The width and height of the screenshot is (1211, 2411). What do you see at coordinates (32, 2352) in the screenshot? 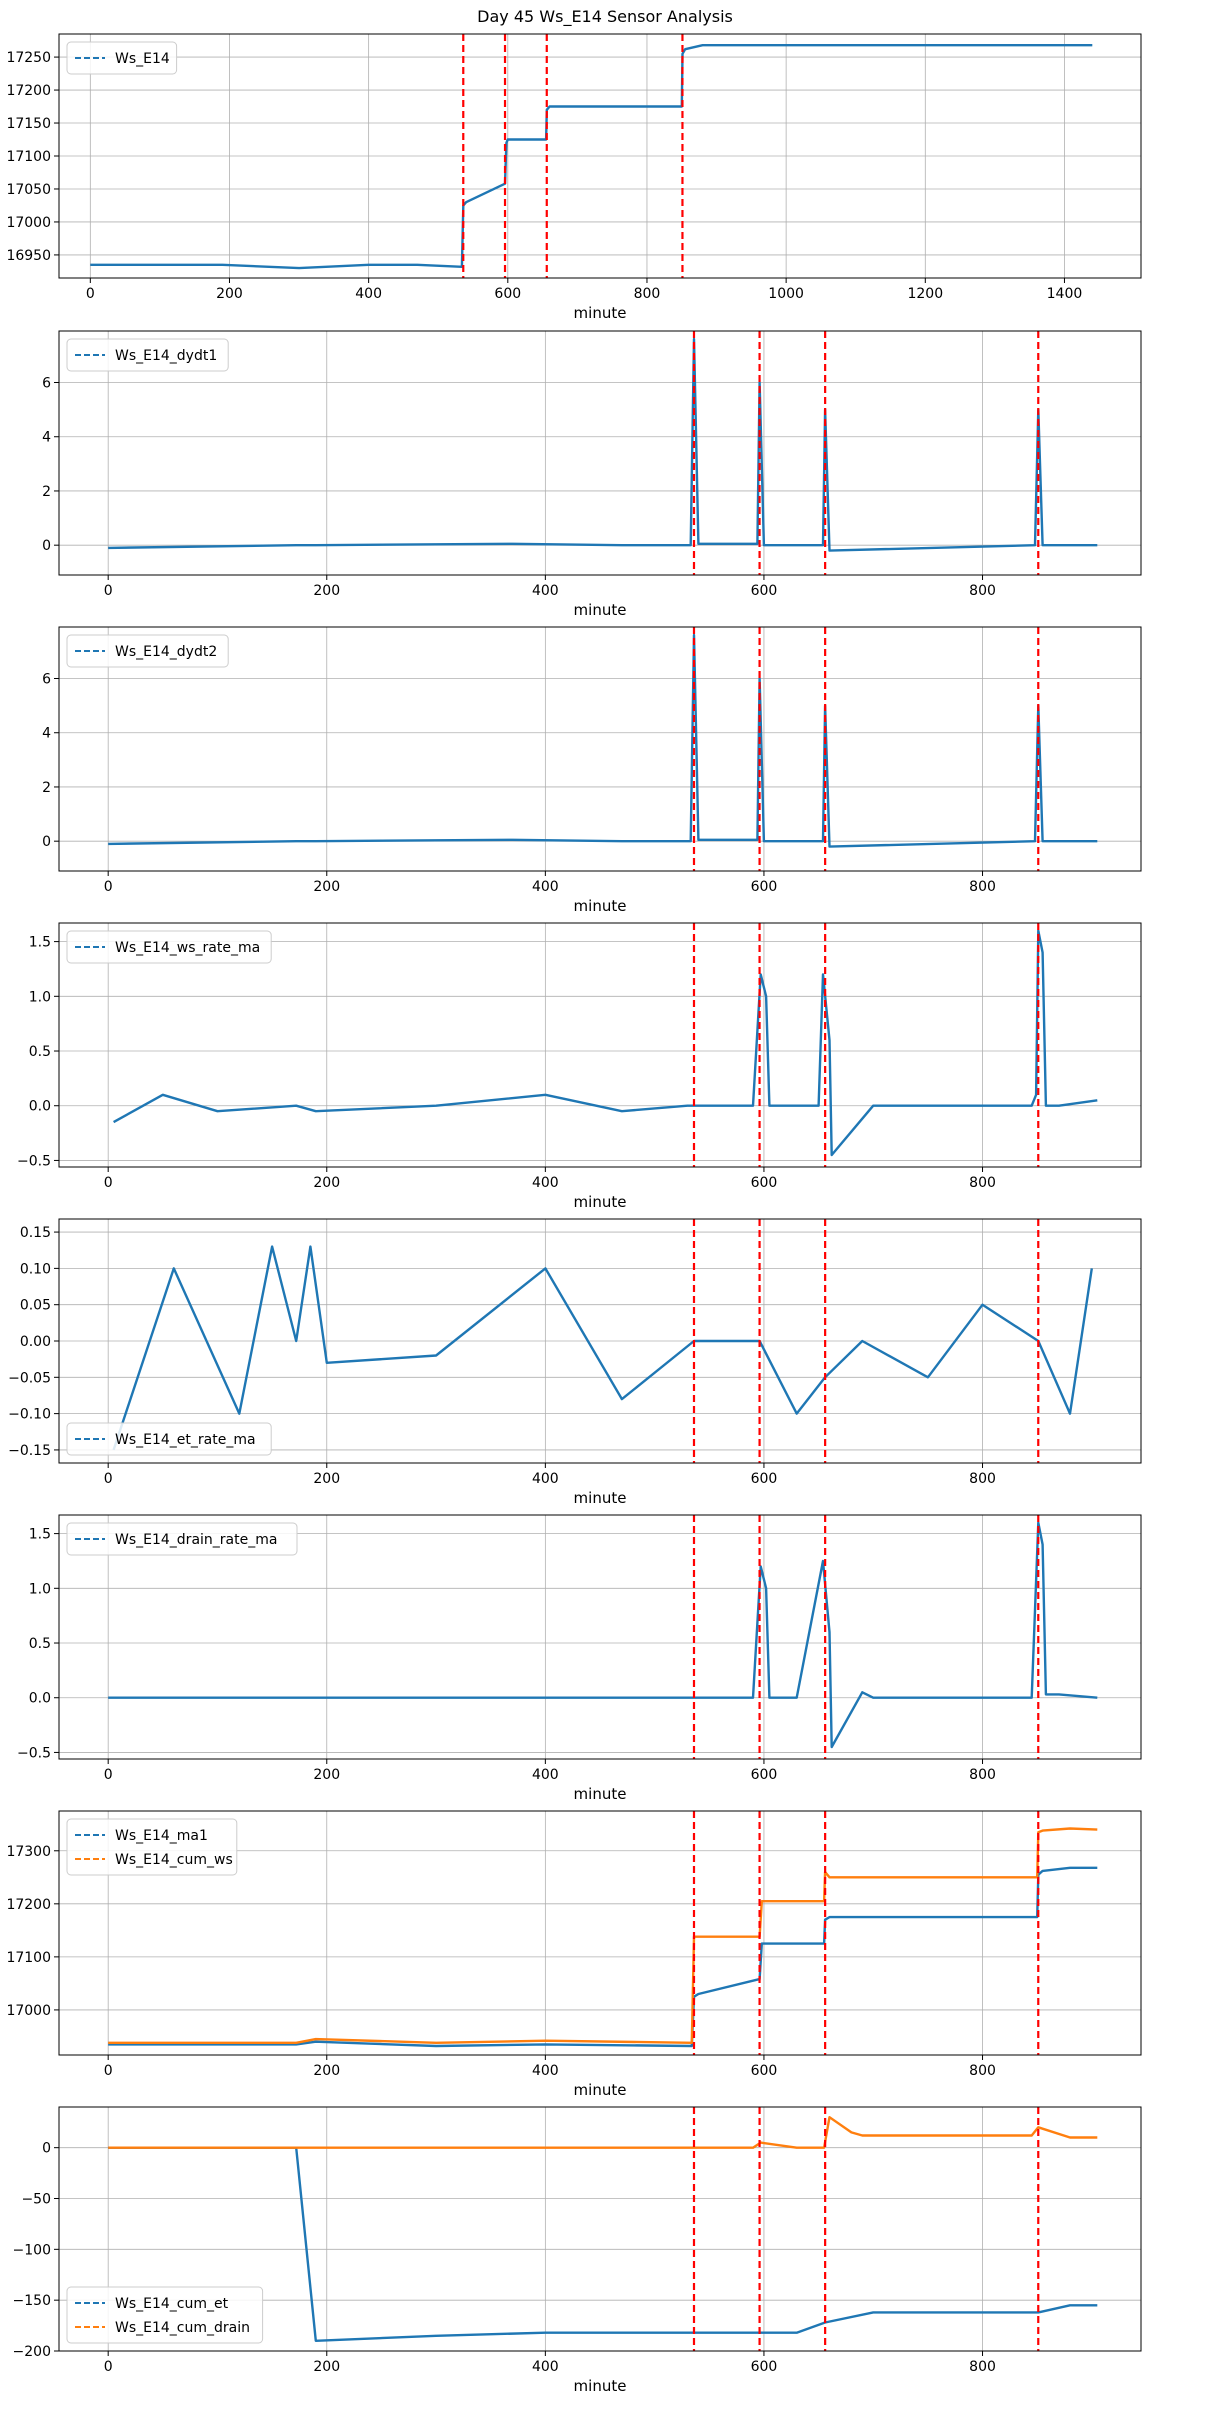
I see `y-tick-label: −200` at bounding box center [32, 2352].